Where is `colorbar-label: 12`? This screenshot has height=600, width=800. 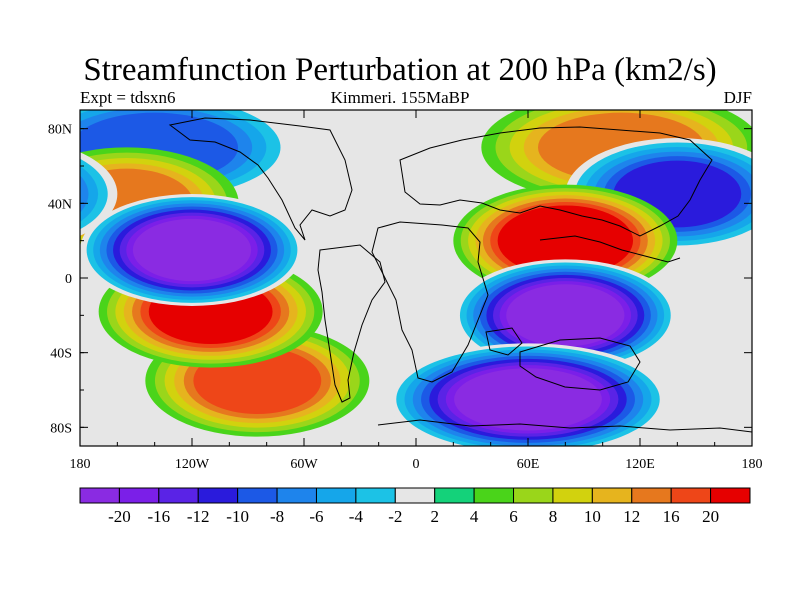 colorbar-label: 12 is located at coordinates (631, 516).